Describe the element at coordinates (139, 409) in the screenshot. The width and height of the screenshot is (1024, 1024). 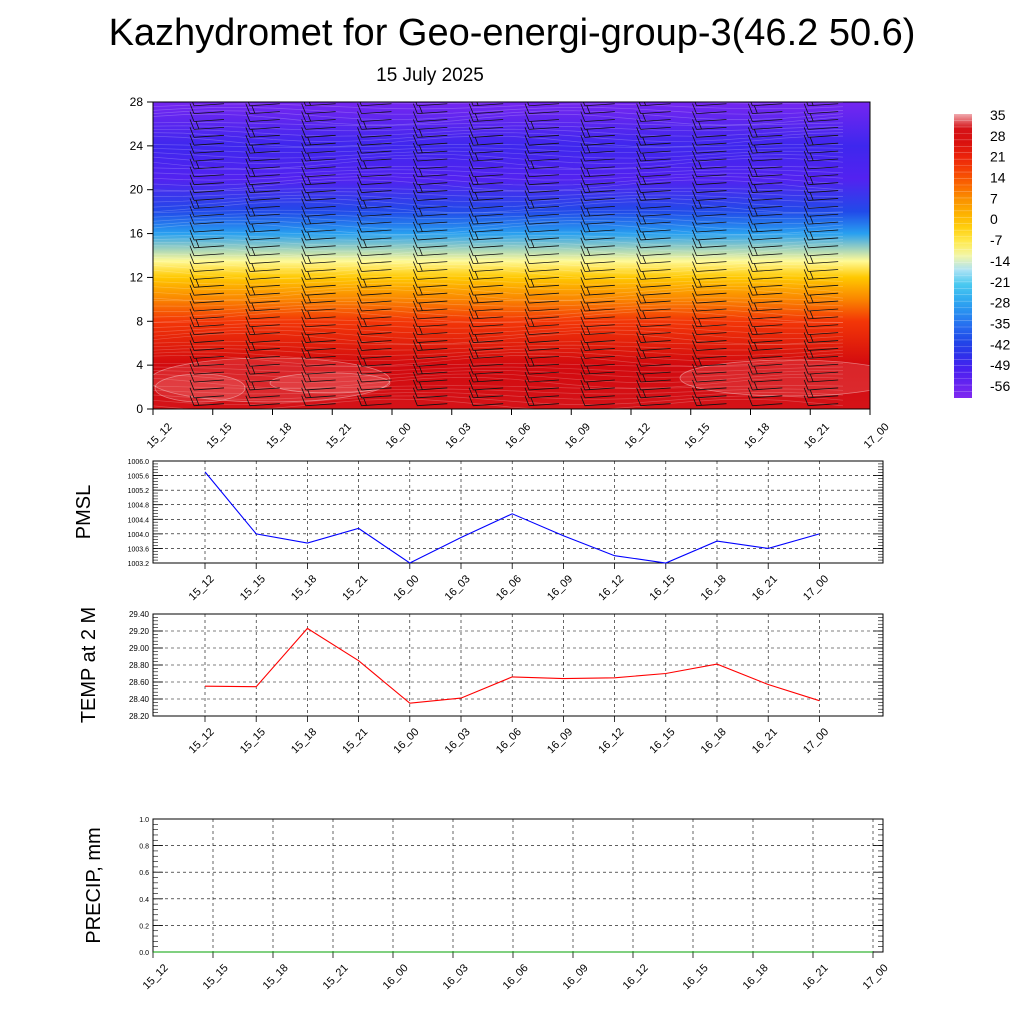
I see `heatmap-y-tick-label: 0` at that location.